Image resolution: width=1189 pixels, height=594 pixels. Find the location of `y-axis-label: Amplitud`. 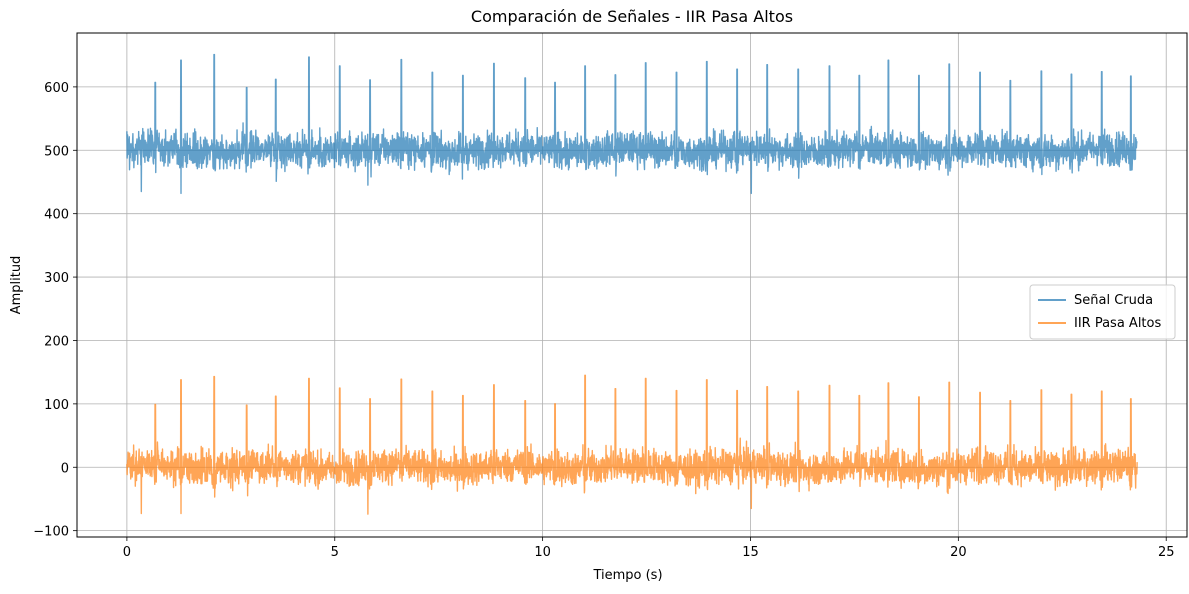

y-axis-label: Amplitud is located at coordinates (16, 285).